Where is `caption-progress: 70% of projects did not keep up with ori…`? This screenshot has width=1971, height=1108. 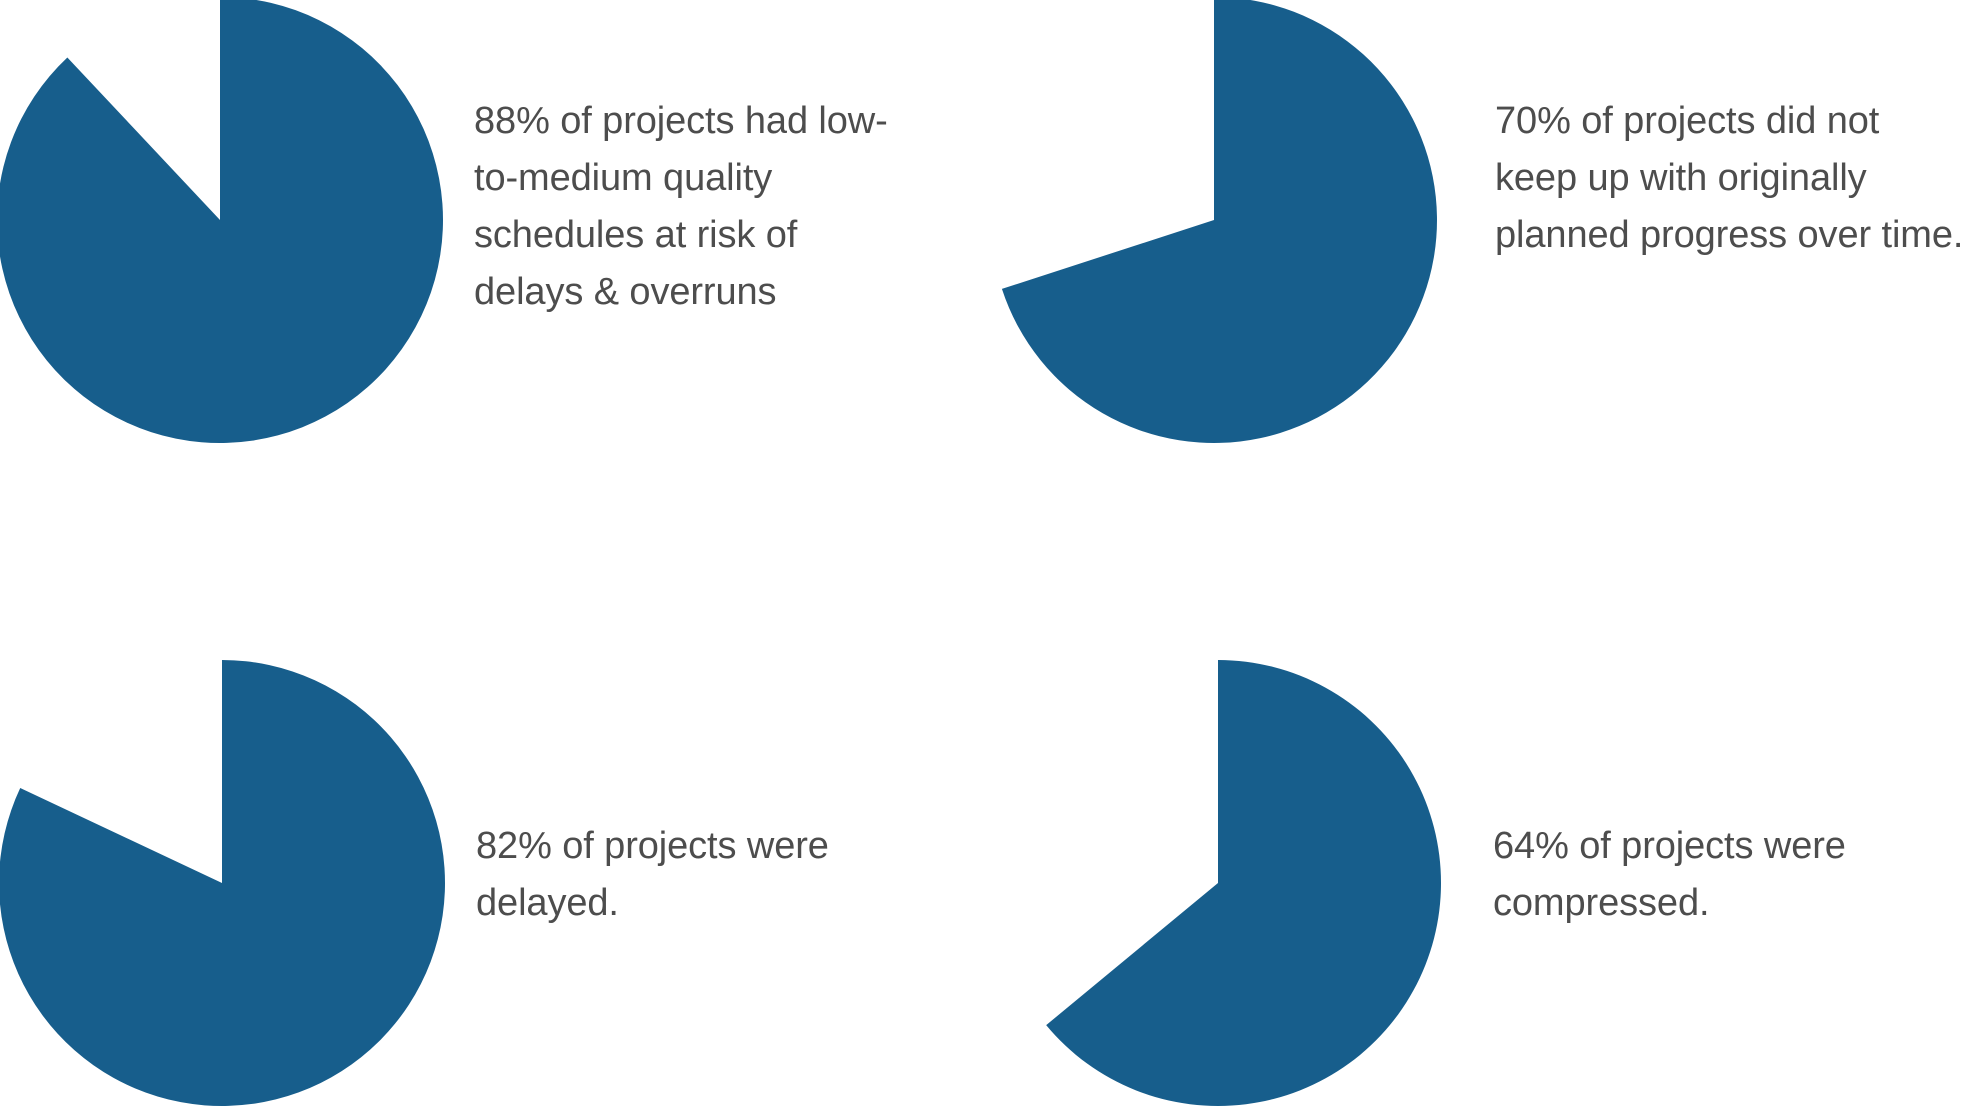 caption-progress: 70% of projects did not keep up with ori… is located at coordinates (1729, 178).